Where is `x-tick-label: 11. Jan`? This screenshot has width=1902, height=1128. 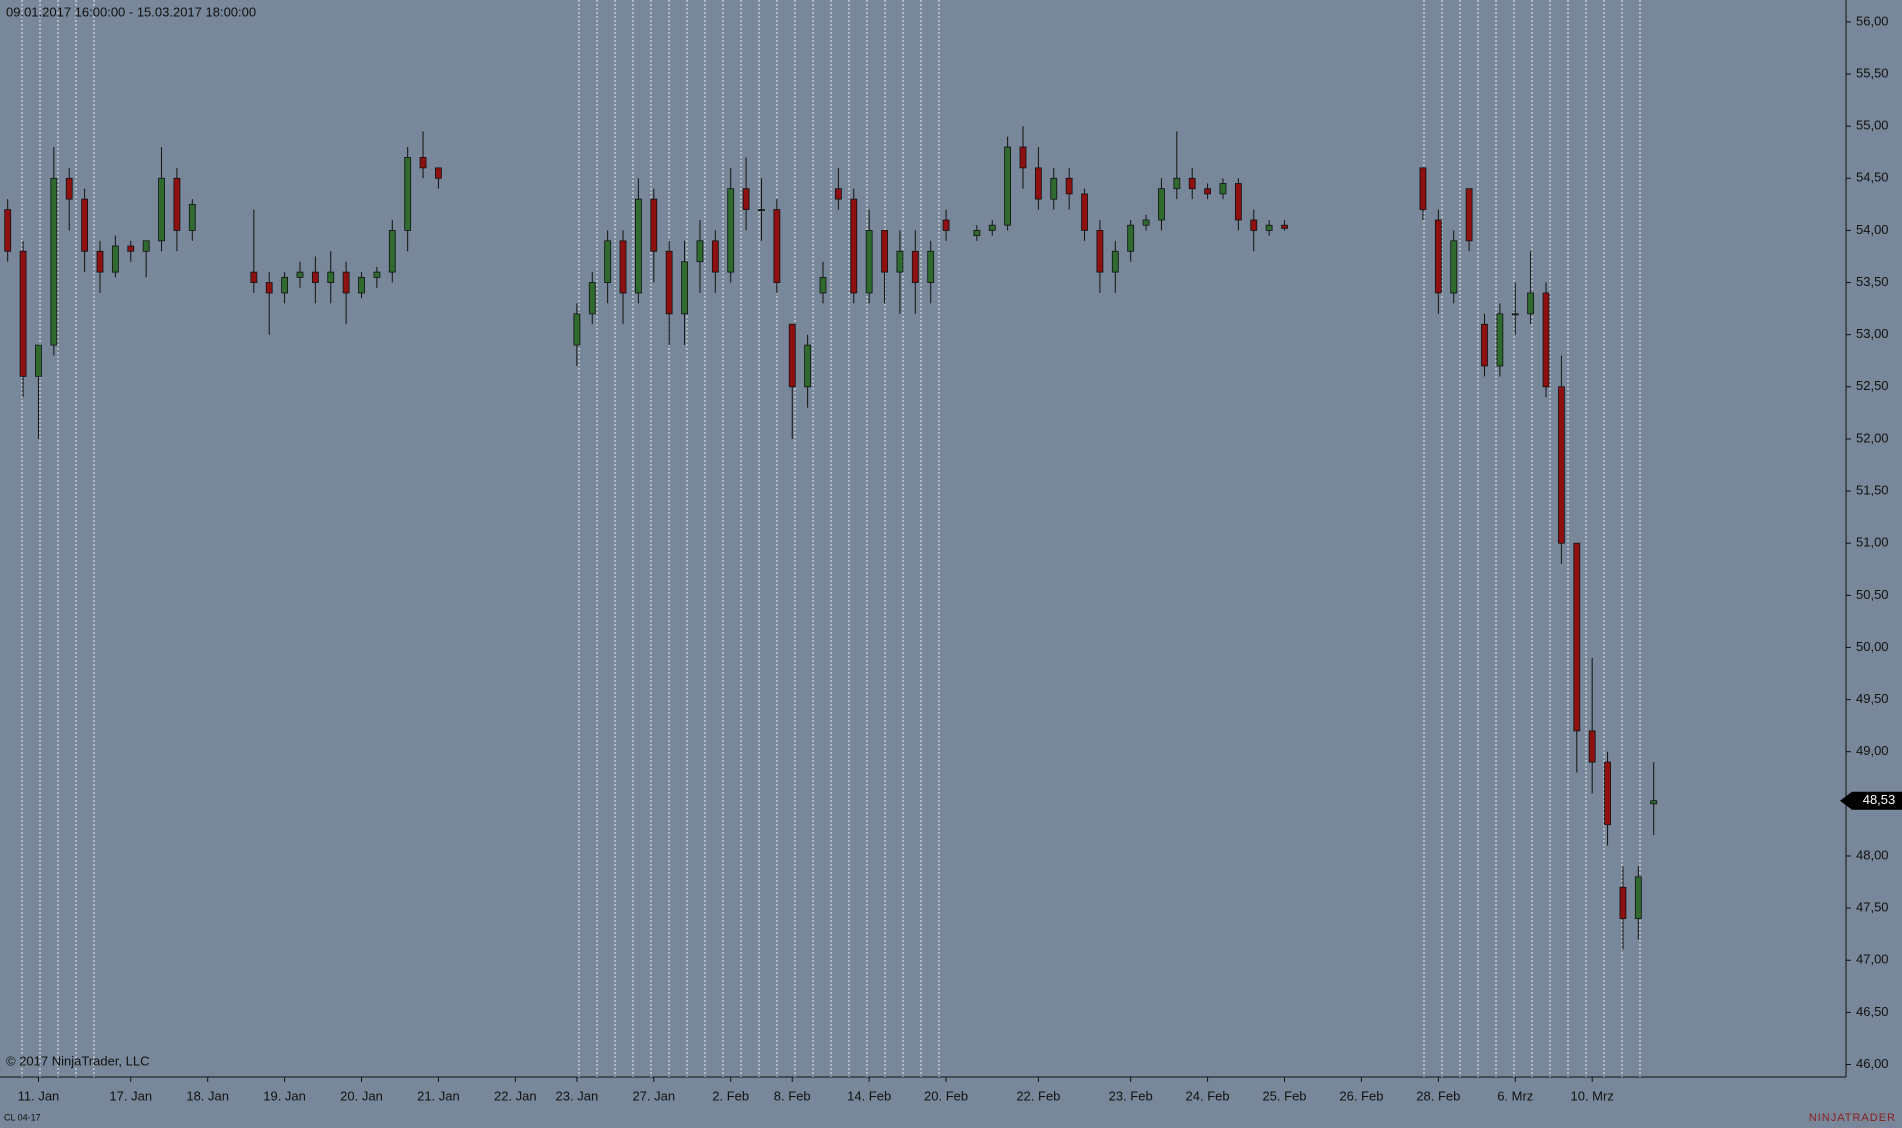 x-tick-label: 11. Jan is located at coordinates (39, 1095).